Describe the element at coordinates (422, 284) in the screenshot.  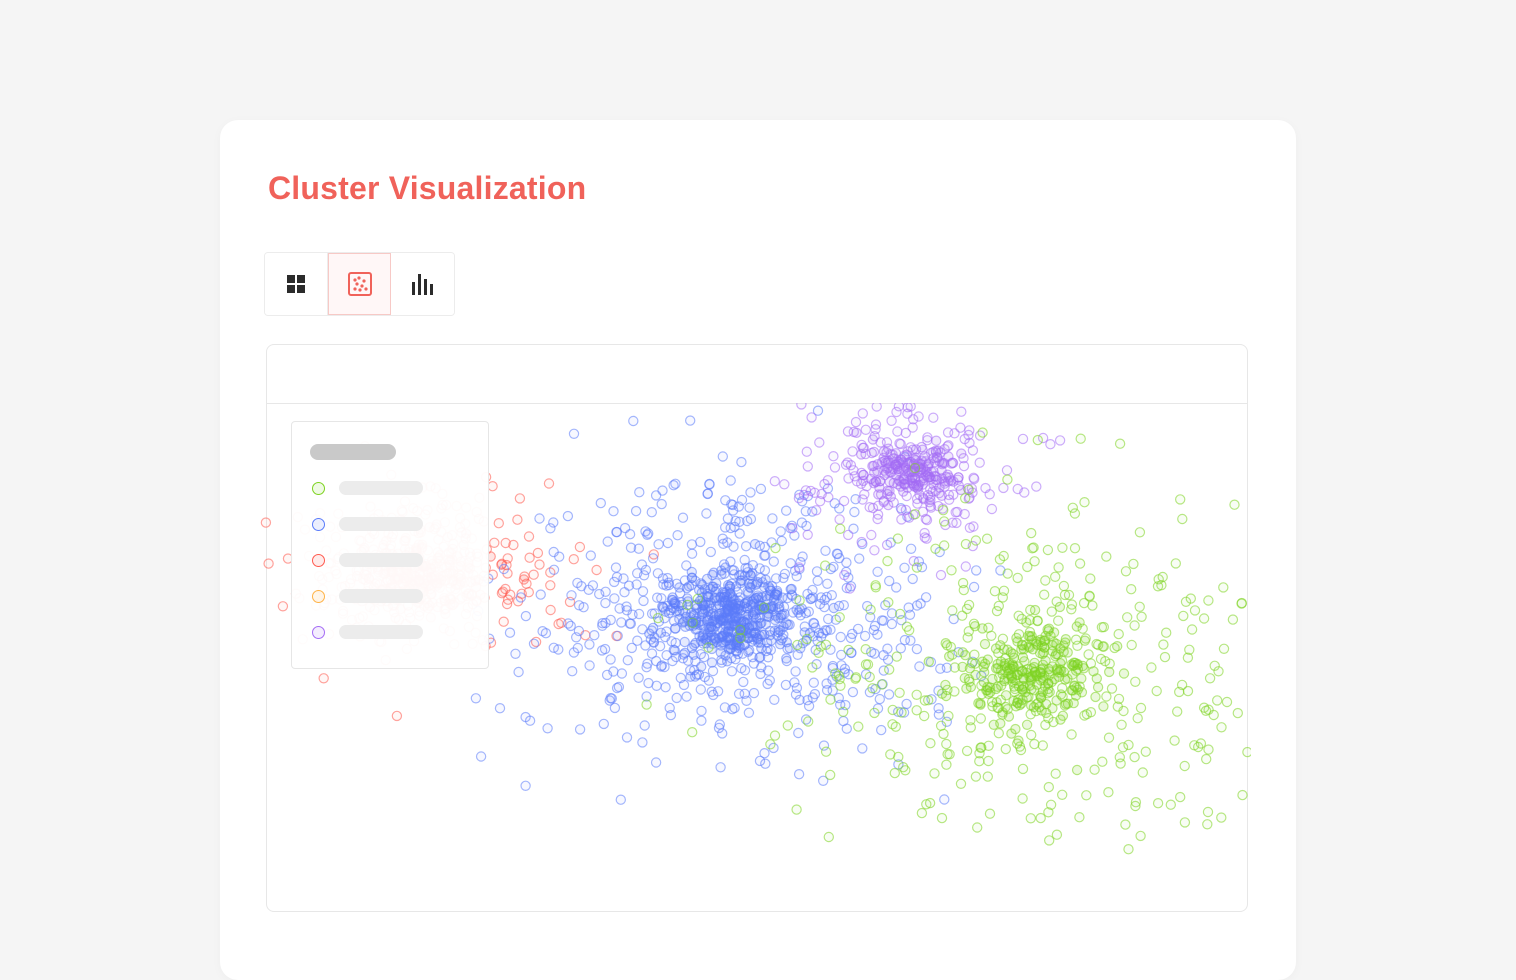
I see `bar-view-button` at that location.